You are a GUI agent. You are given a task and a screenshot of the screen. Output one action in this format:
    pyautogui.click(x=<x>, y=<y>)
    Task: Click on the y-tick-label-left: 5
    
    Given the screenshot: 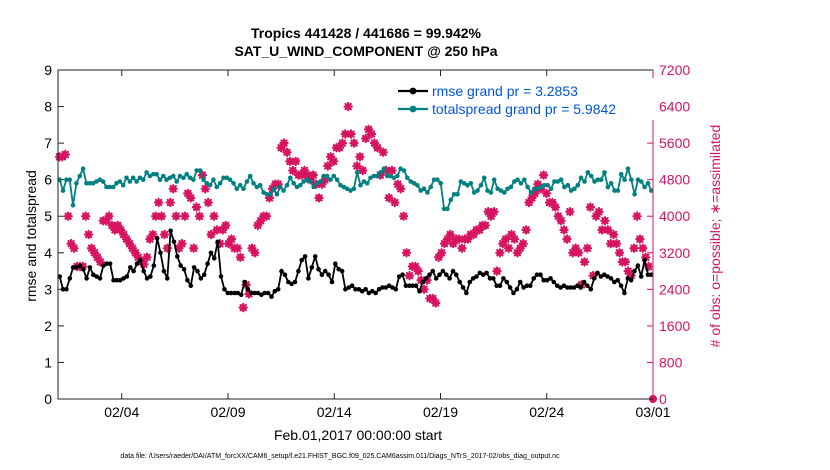 What is the action you would take?
    pyautogui.click(x=48, y=216)
    